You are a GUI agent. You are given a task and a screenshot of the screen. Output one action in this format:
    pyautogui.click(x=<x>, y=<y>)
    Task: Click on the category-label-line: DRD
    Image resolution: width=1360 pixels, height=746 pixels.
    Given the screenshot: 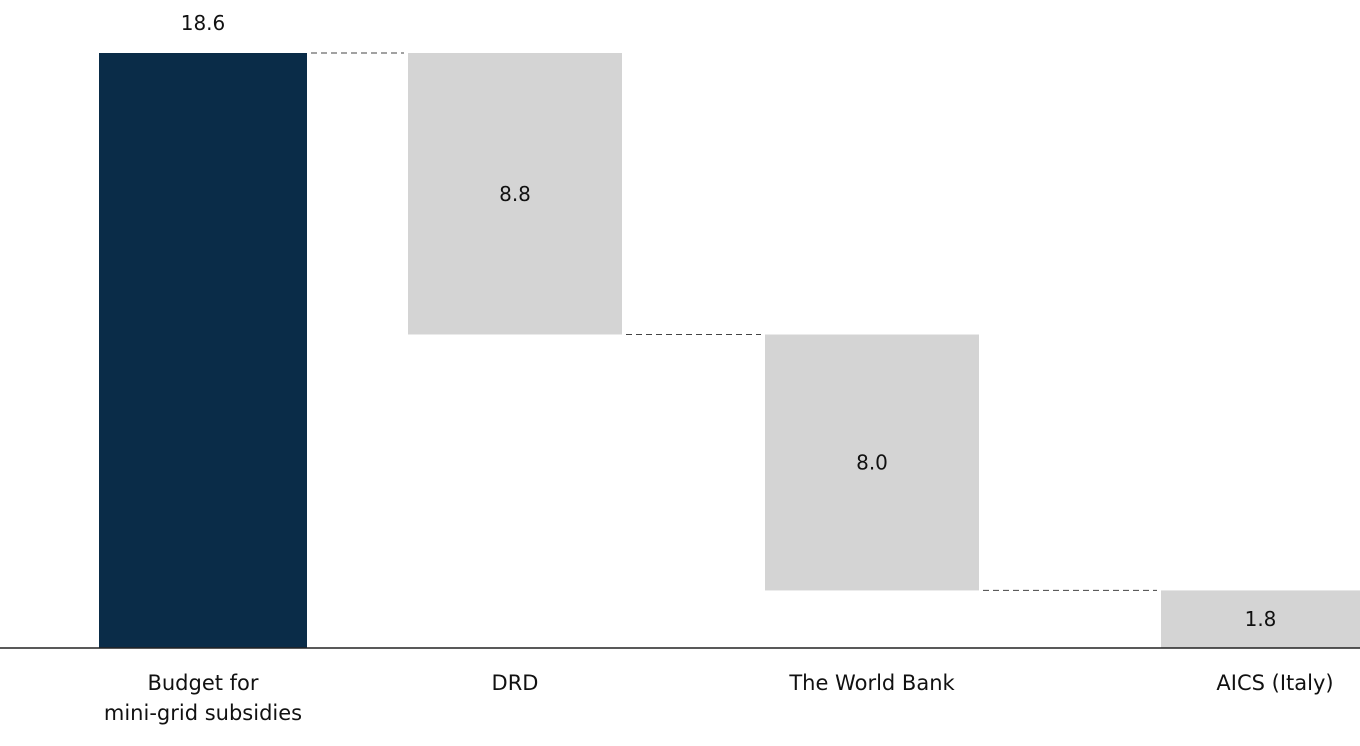 What is the action you would take?
    pyautogui.click(x=515, y=683)
    